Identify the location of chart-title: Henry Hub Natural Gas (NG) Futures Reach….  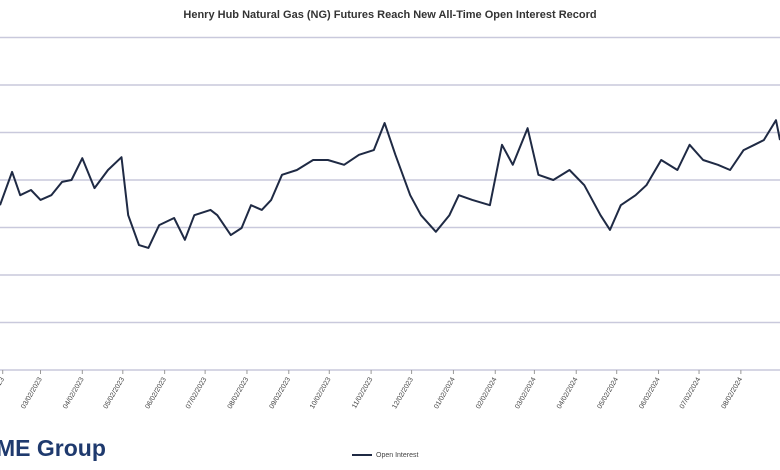
(389, 15).